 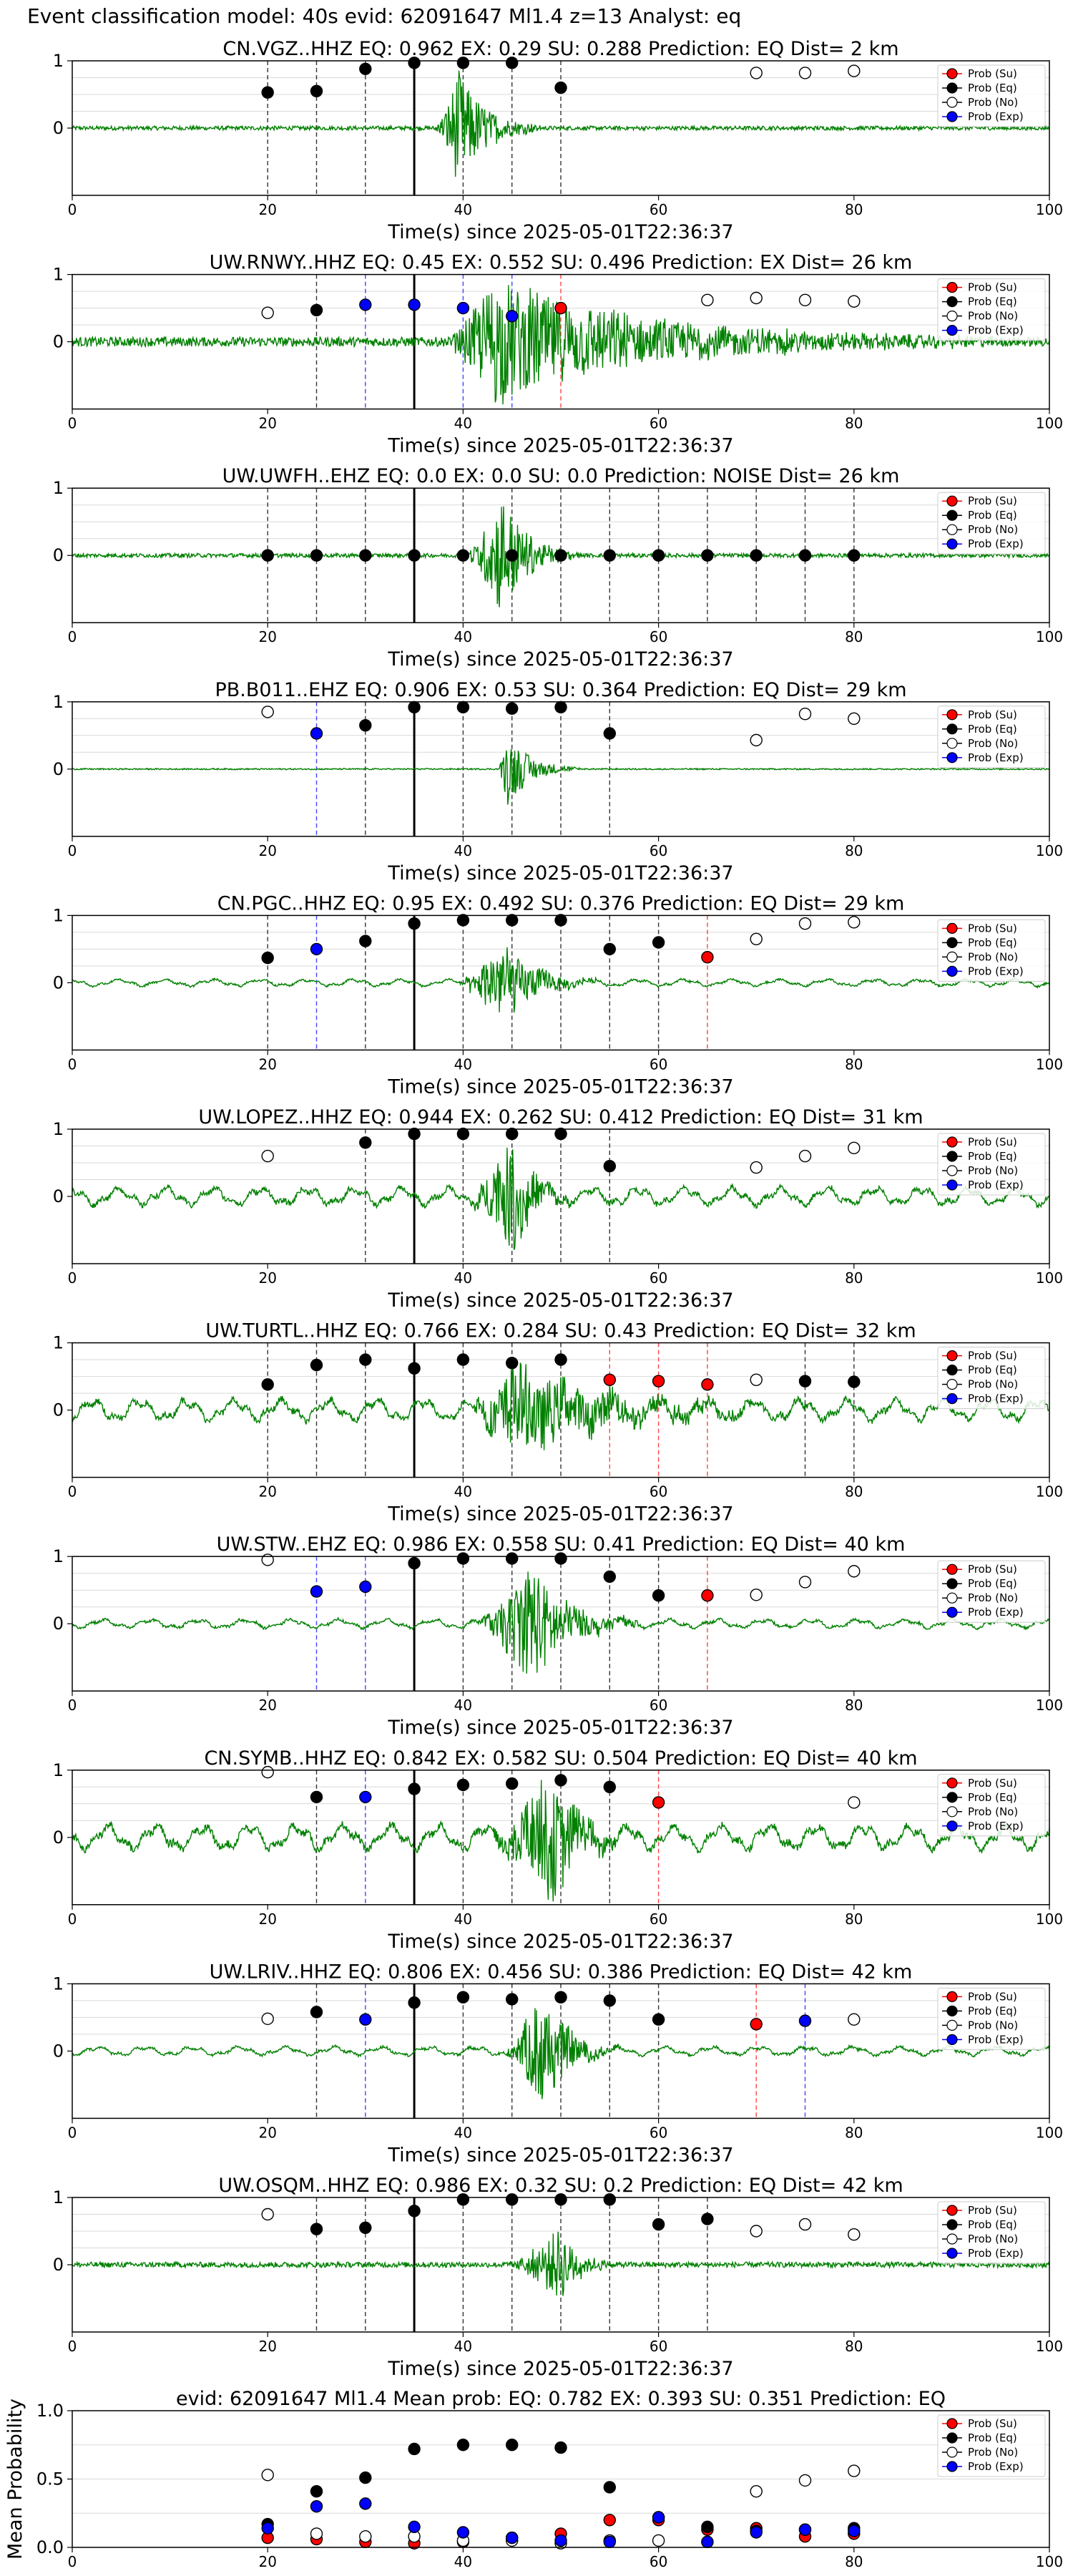 What do you see at coordinates (50, 2479) in the screenshot?
I see `y-tick-label: 0.5` at bounding box center [50, 2479].